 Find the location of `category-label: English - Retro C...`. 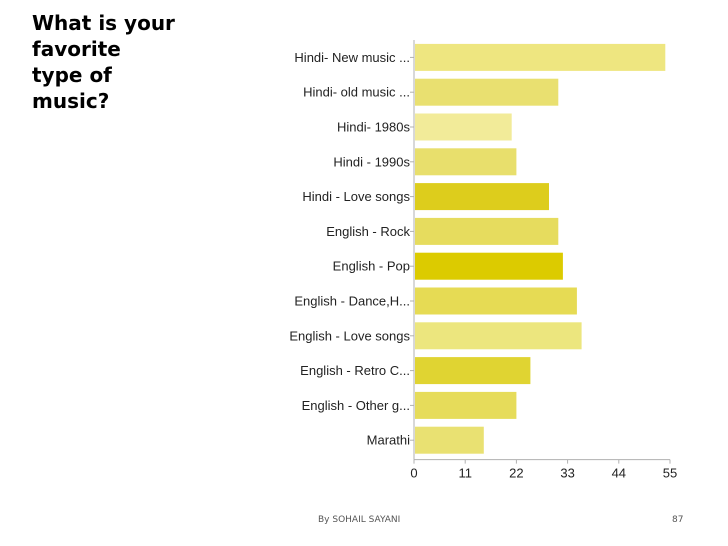

category-label: English - Retro C... is located at coordinates (355, 370).